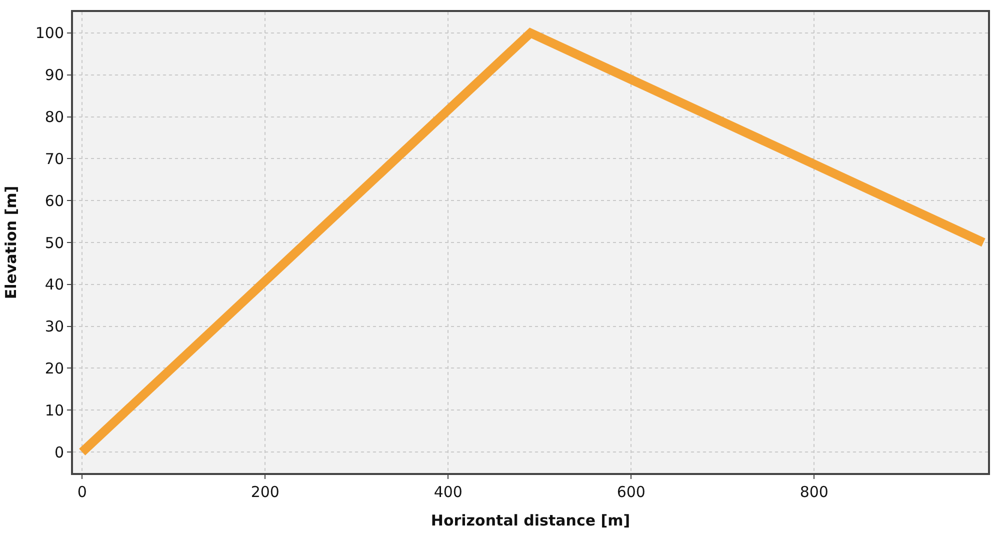 The width and height of the screenshot is (1000, 537). What do you see at coordinates (54, 75) in the screenshot?
I see `y-tick-label: 90` at bounding box center [54, 75].